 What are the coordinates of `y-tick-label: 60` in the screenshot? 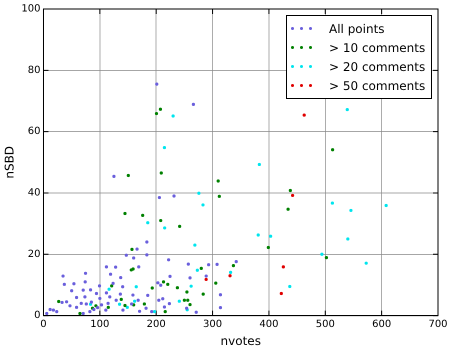 It's located at (34, 132).